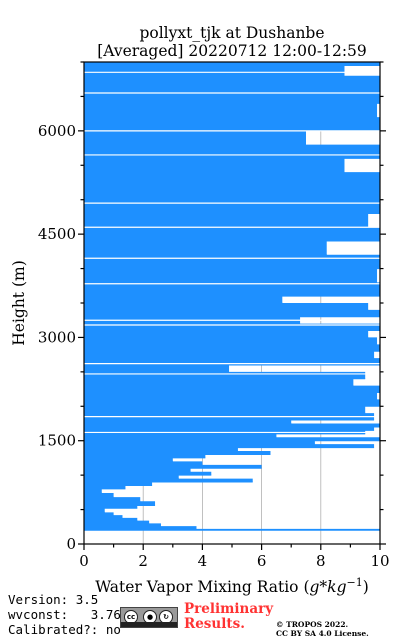  Describe the element at coordinates (64, 629) in the screenshot. I see `calibrated-text: Calibrated?: no` at that location.